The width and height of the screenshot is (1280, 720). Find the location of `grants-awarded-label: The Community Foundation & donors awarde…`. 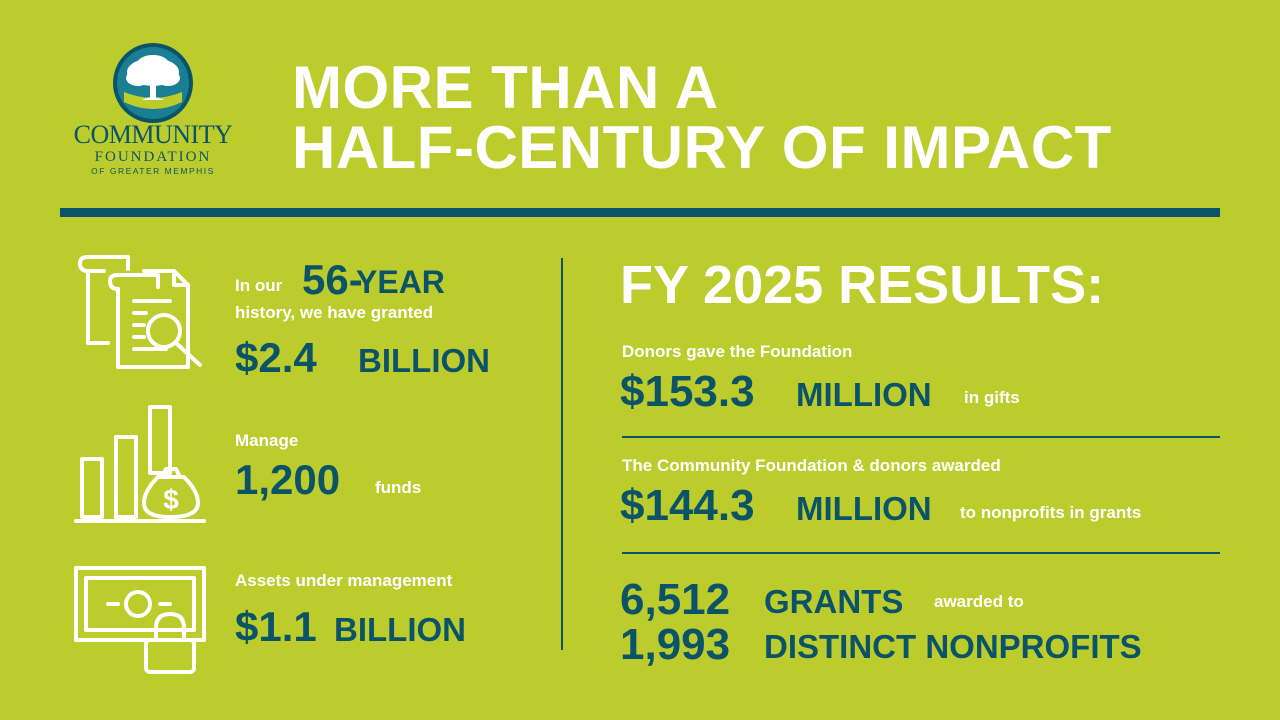

grants-awarded-label: The Community Foundation & donors awarde… is located at coordinates (811, 465).